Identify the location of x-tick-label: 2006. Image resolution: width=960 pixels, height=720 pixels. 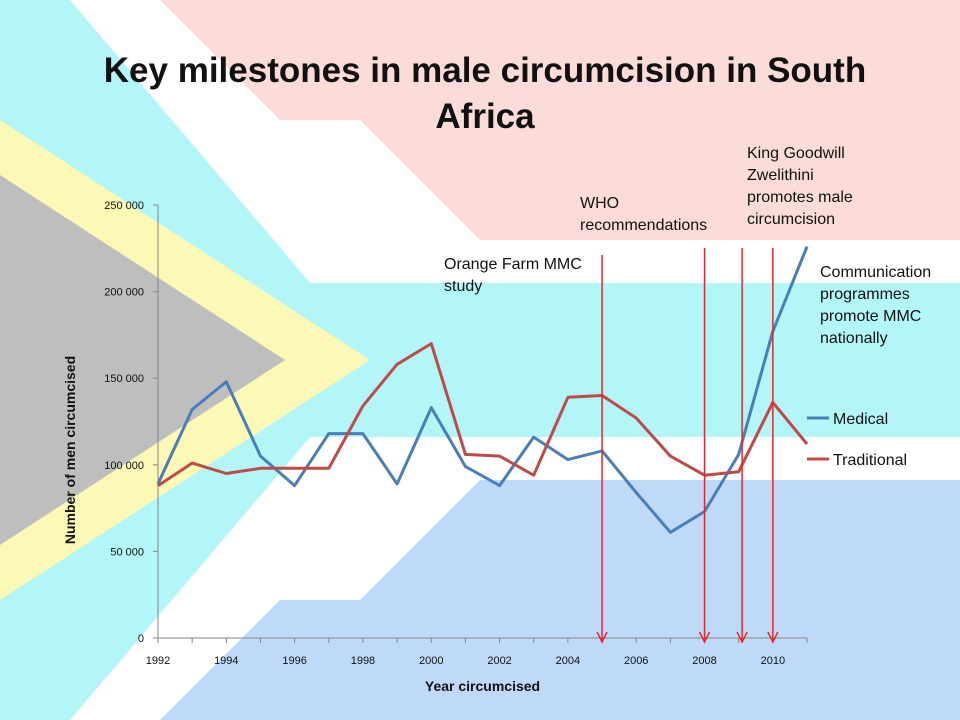
(636, 661).